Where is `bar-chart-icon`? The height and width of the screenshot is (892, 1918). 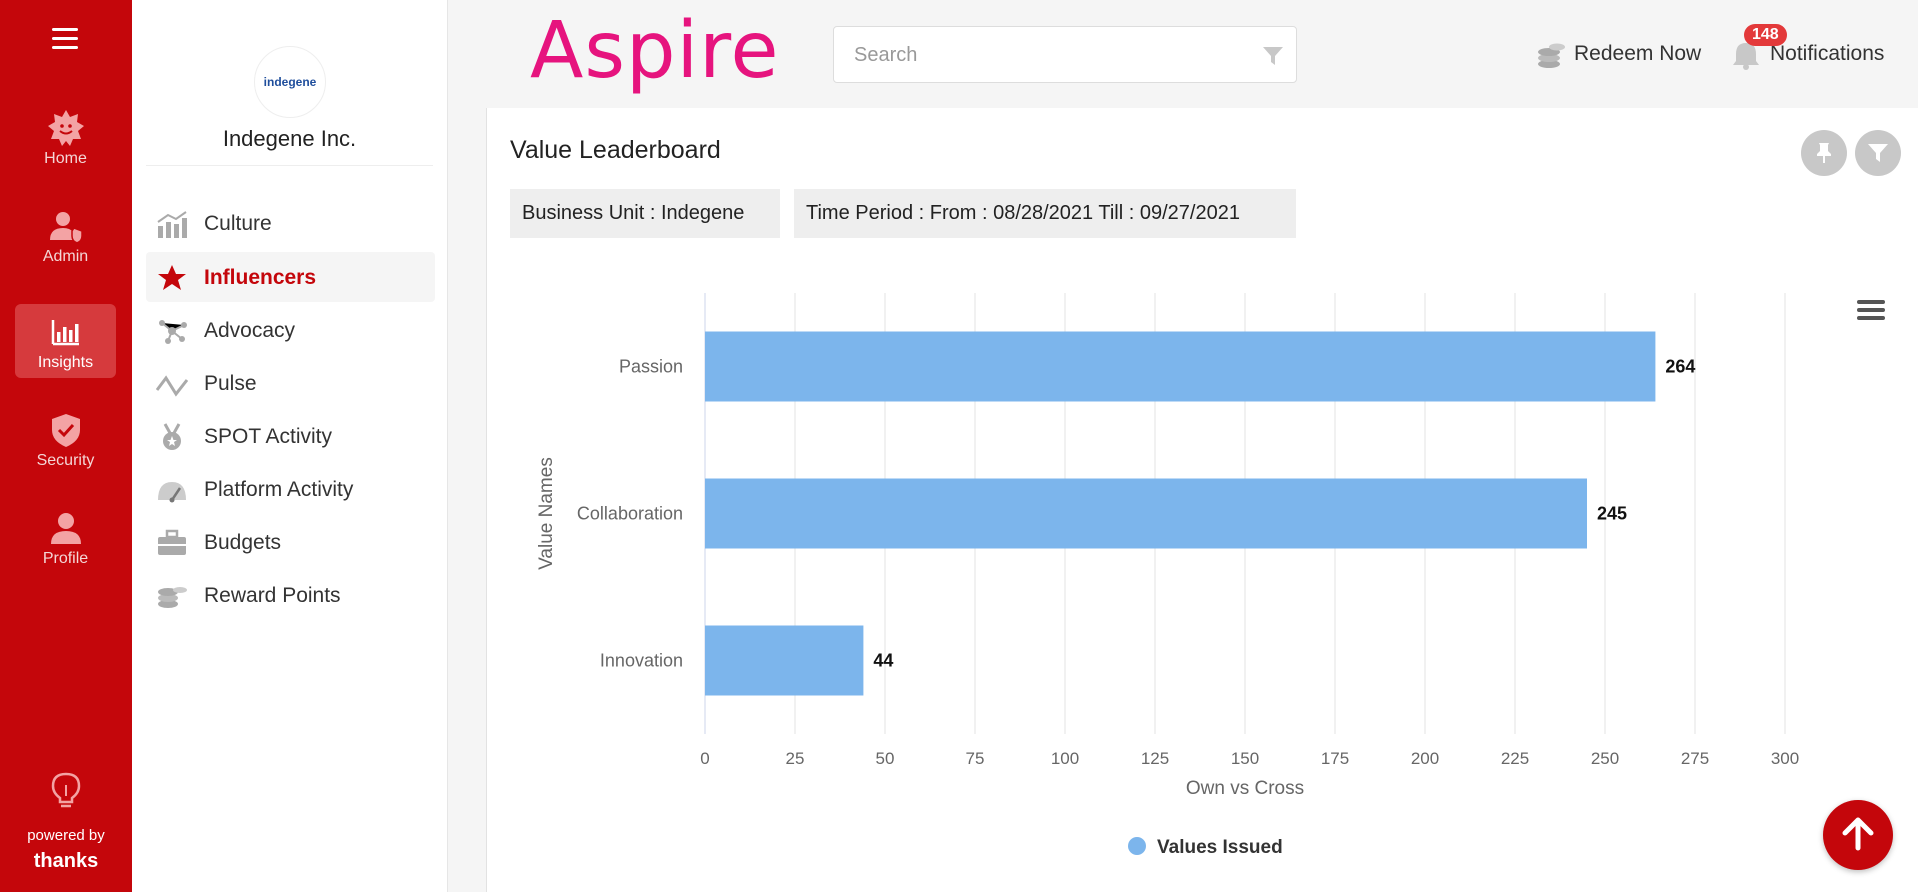 bar-chart-icon is located at coordinates (65, 333).